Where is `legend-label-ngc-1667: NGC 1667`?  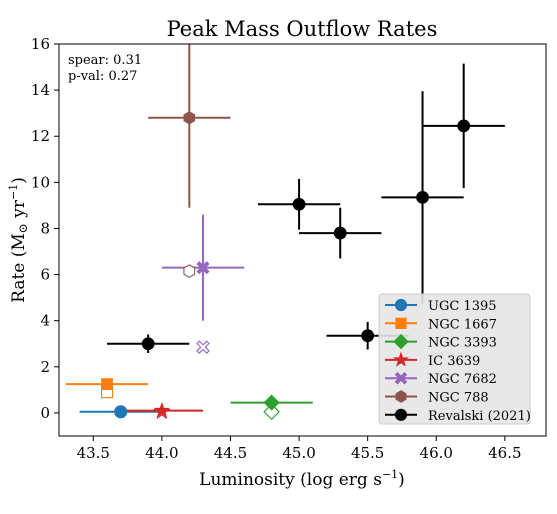 legend-label-ngc-1667: NGC 1667 is located at coordinates (462, 324).